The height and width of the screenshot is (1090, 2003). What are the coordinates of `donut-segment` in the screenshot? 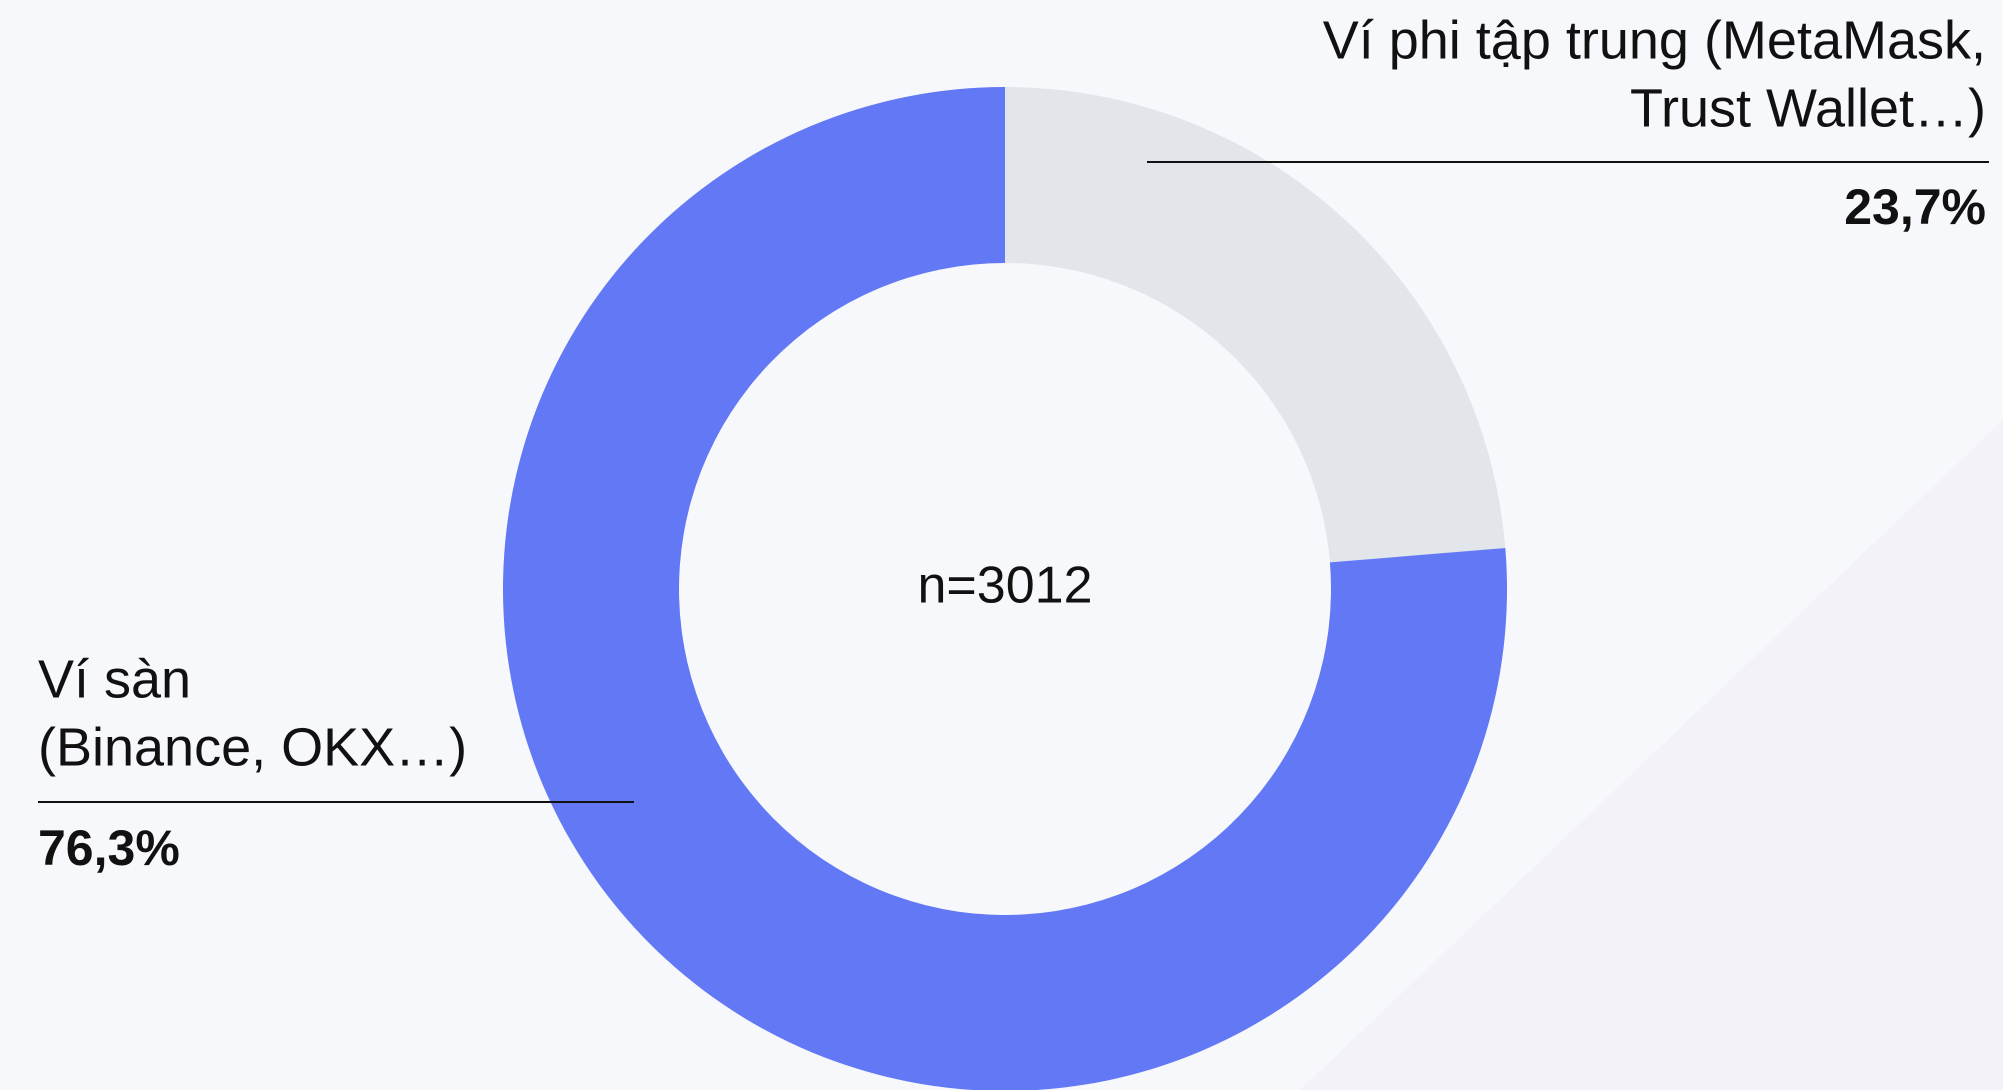 It's located at (1255, 325).